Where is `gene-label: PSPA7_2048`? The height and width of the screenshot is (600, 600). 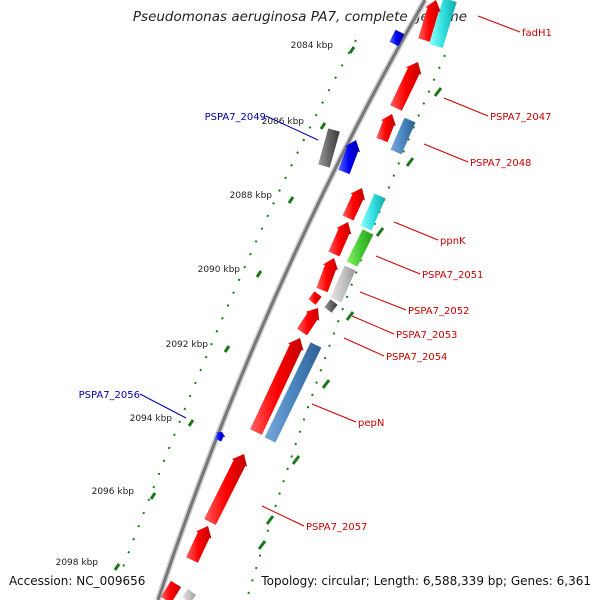 gene-label: PSPA7_2048 is located at coordinates (500, 163).